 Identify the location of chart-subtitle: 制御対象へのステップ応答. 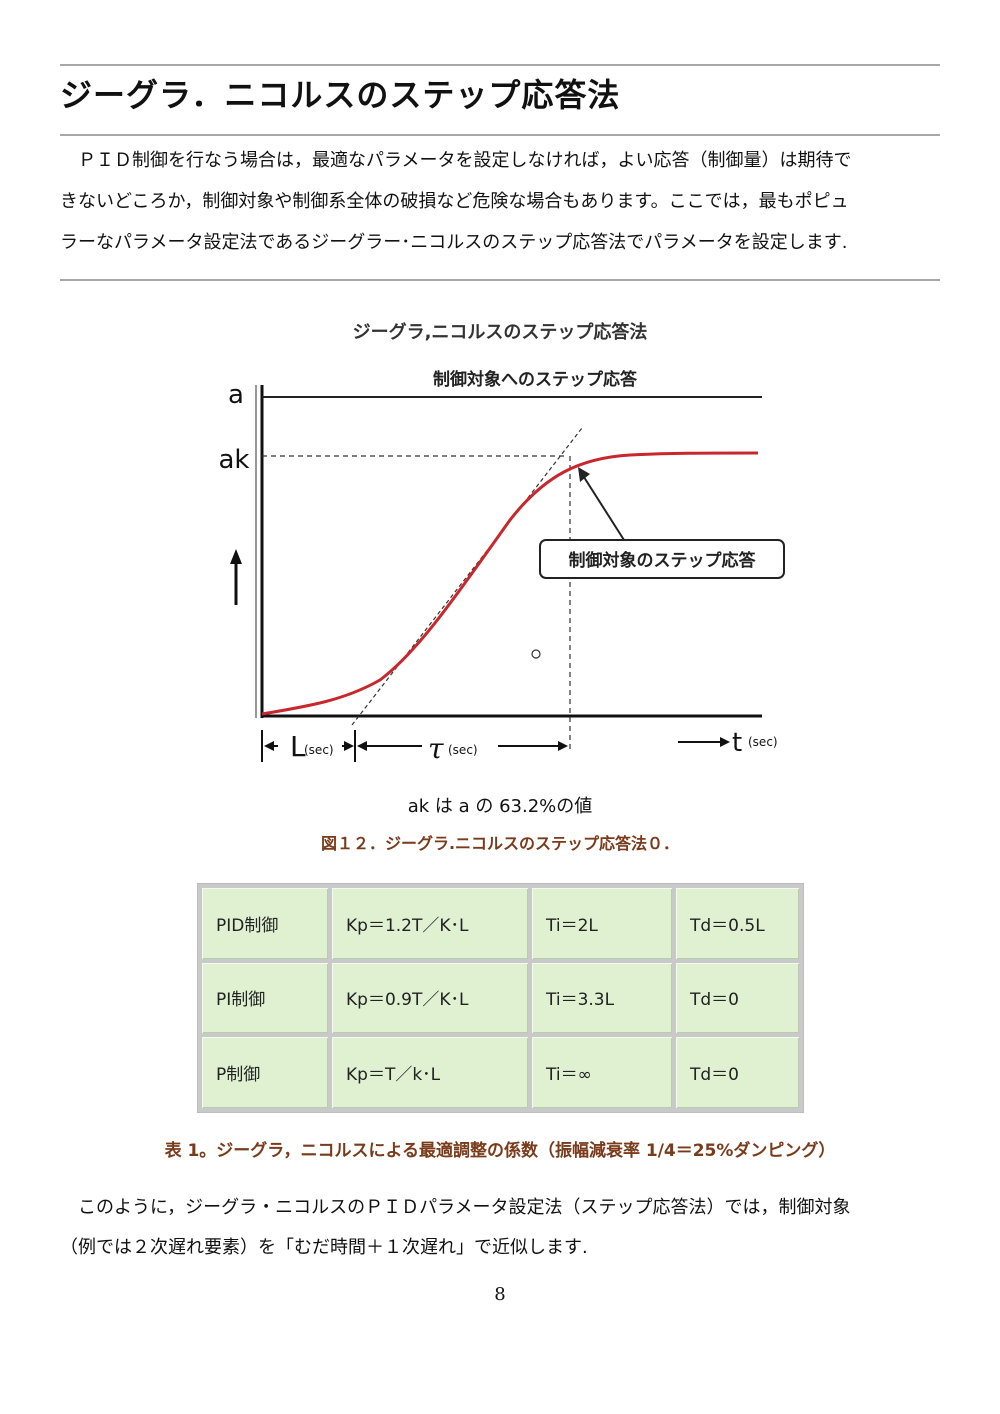
(535, 379).